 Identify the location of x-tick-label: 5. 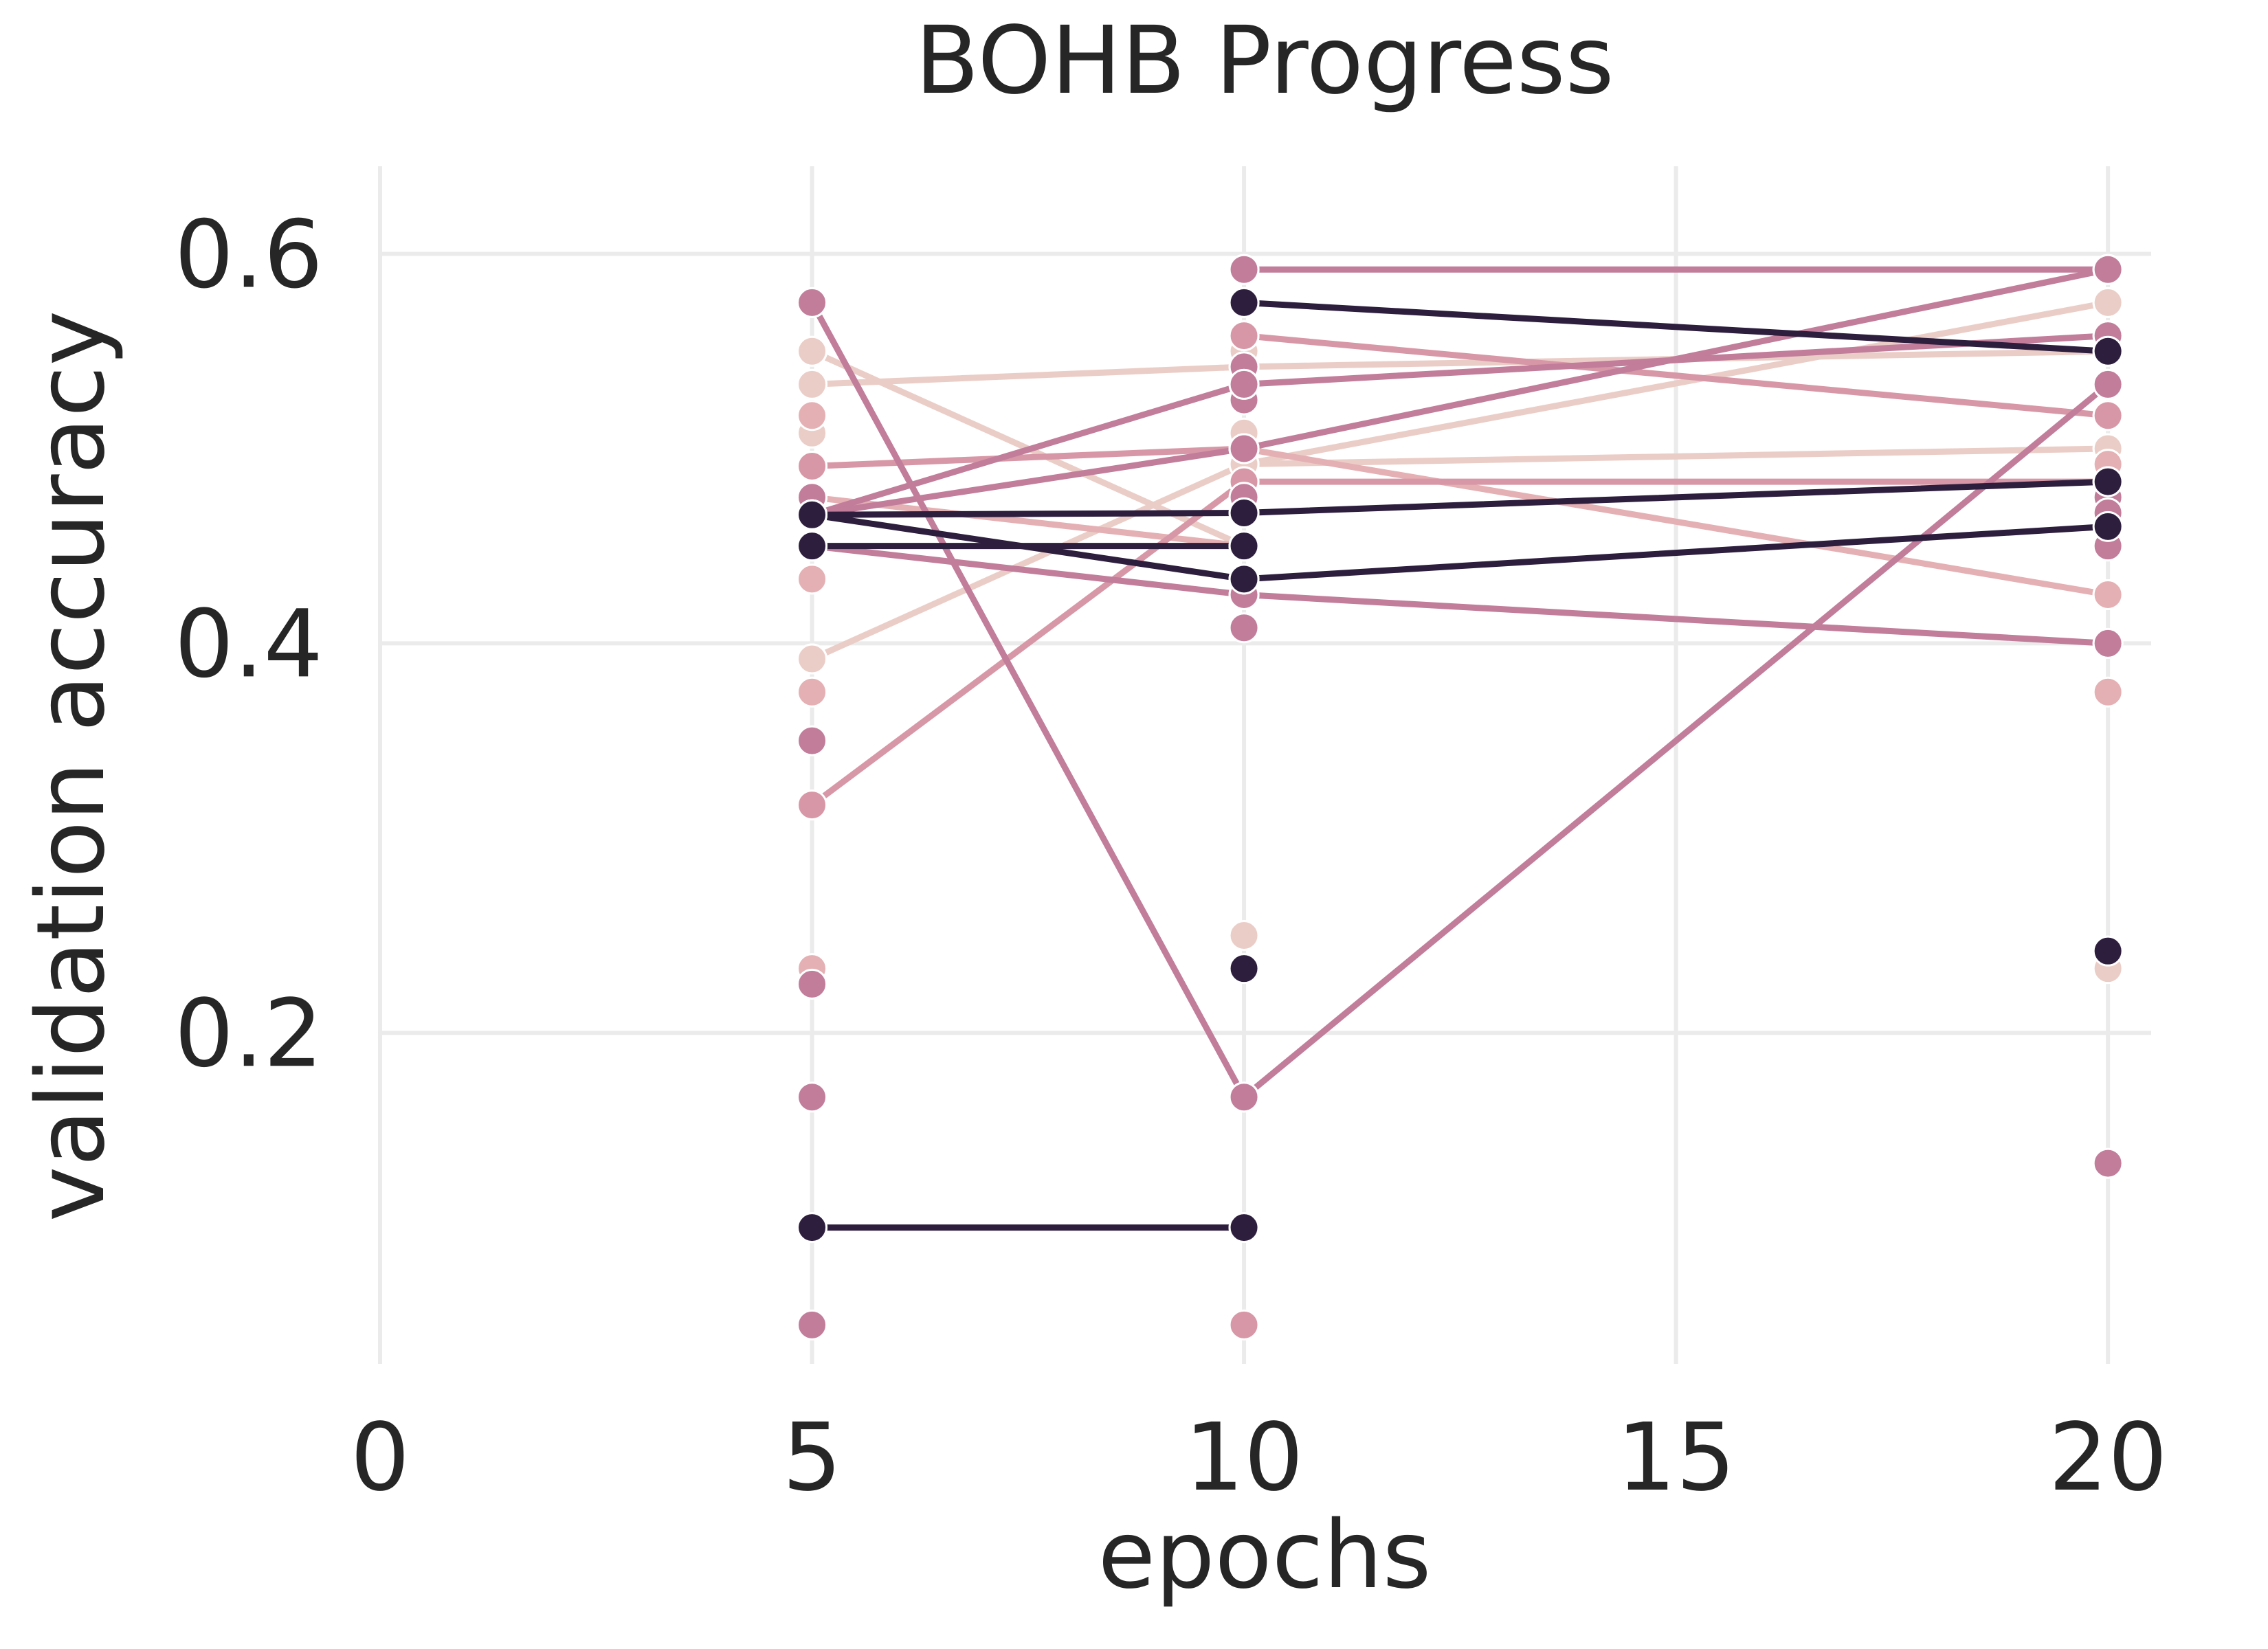
(812, 1458).